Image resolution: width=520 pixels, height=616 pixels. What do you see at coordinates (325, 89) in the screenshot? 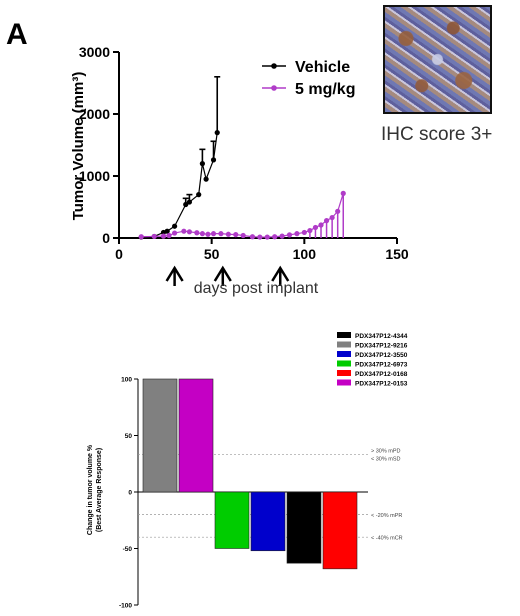
I see `top-legend-label: 5 mg/kg` at bounding box center [325, 89].